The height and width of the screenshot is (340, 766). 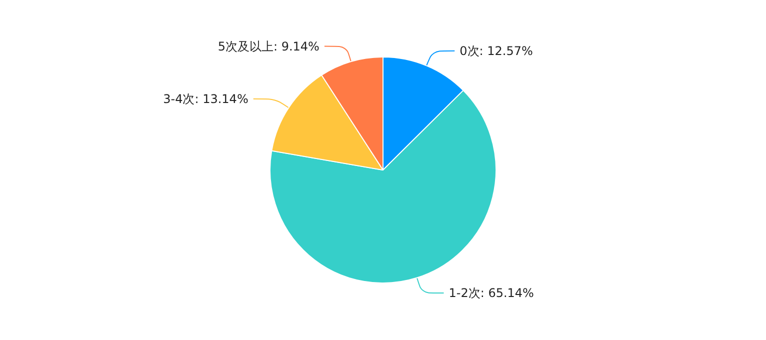 What do you see at coordinates (205, 99) in the screenshot?
I see `slice-label: 3-4次: 13.14%` at bounding box center [205, 99].